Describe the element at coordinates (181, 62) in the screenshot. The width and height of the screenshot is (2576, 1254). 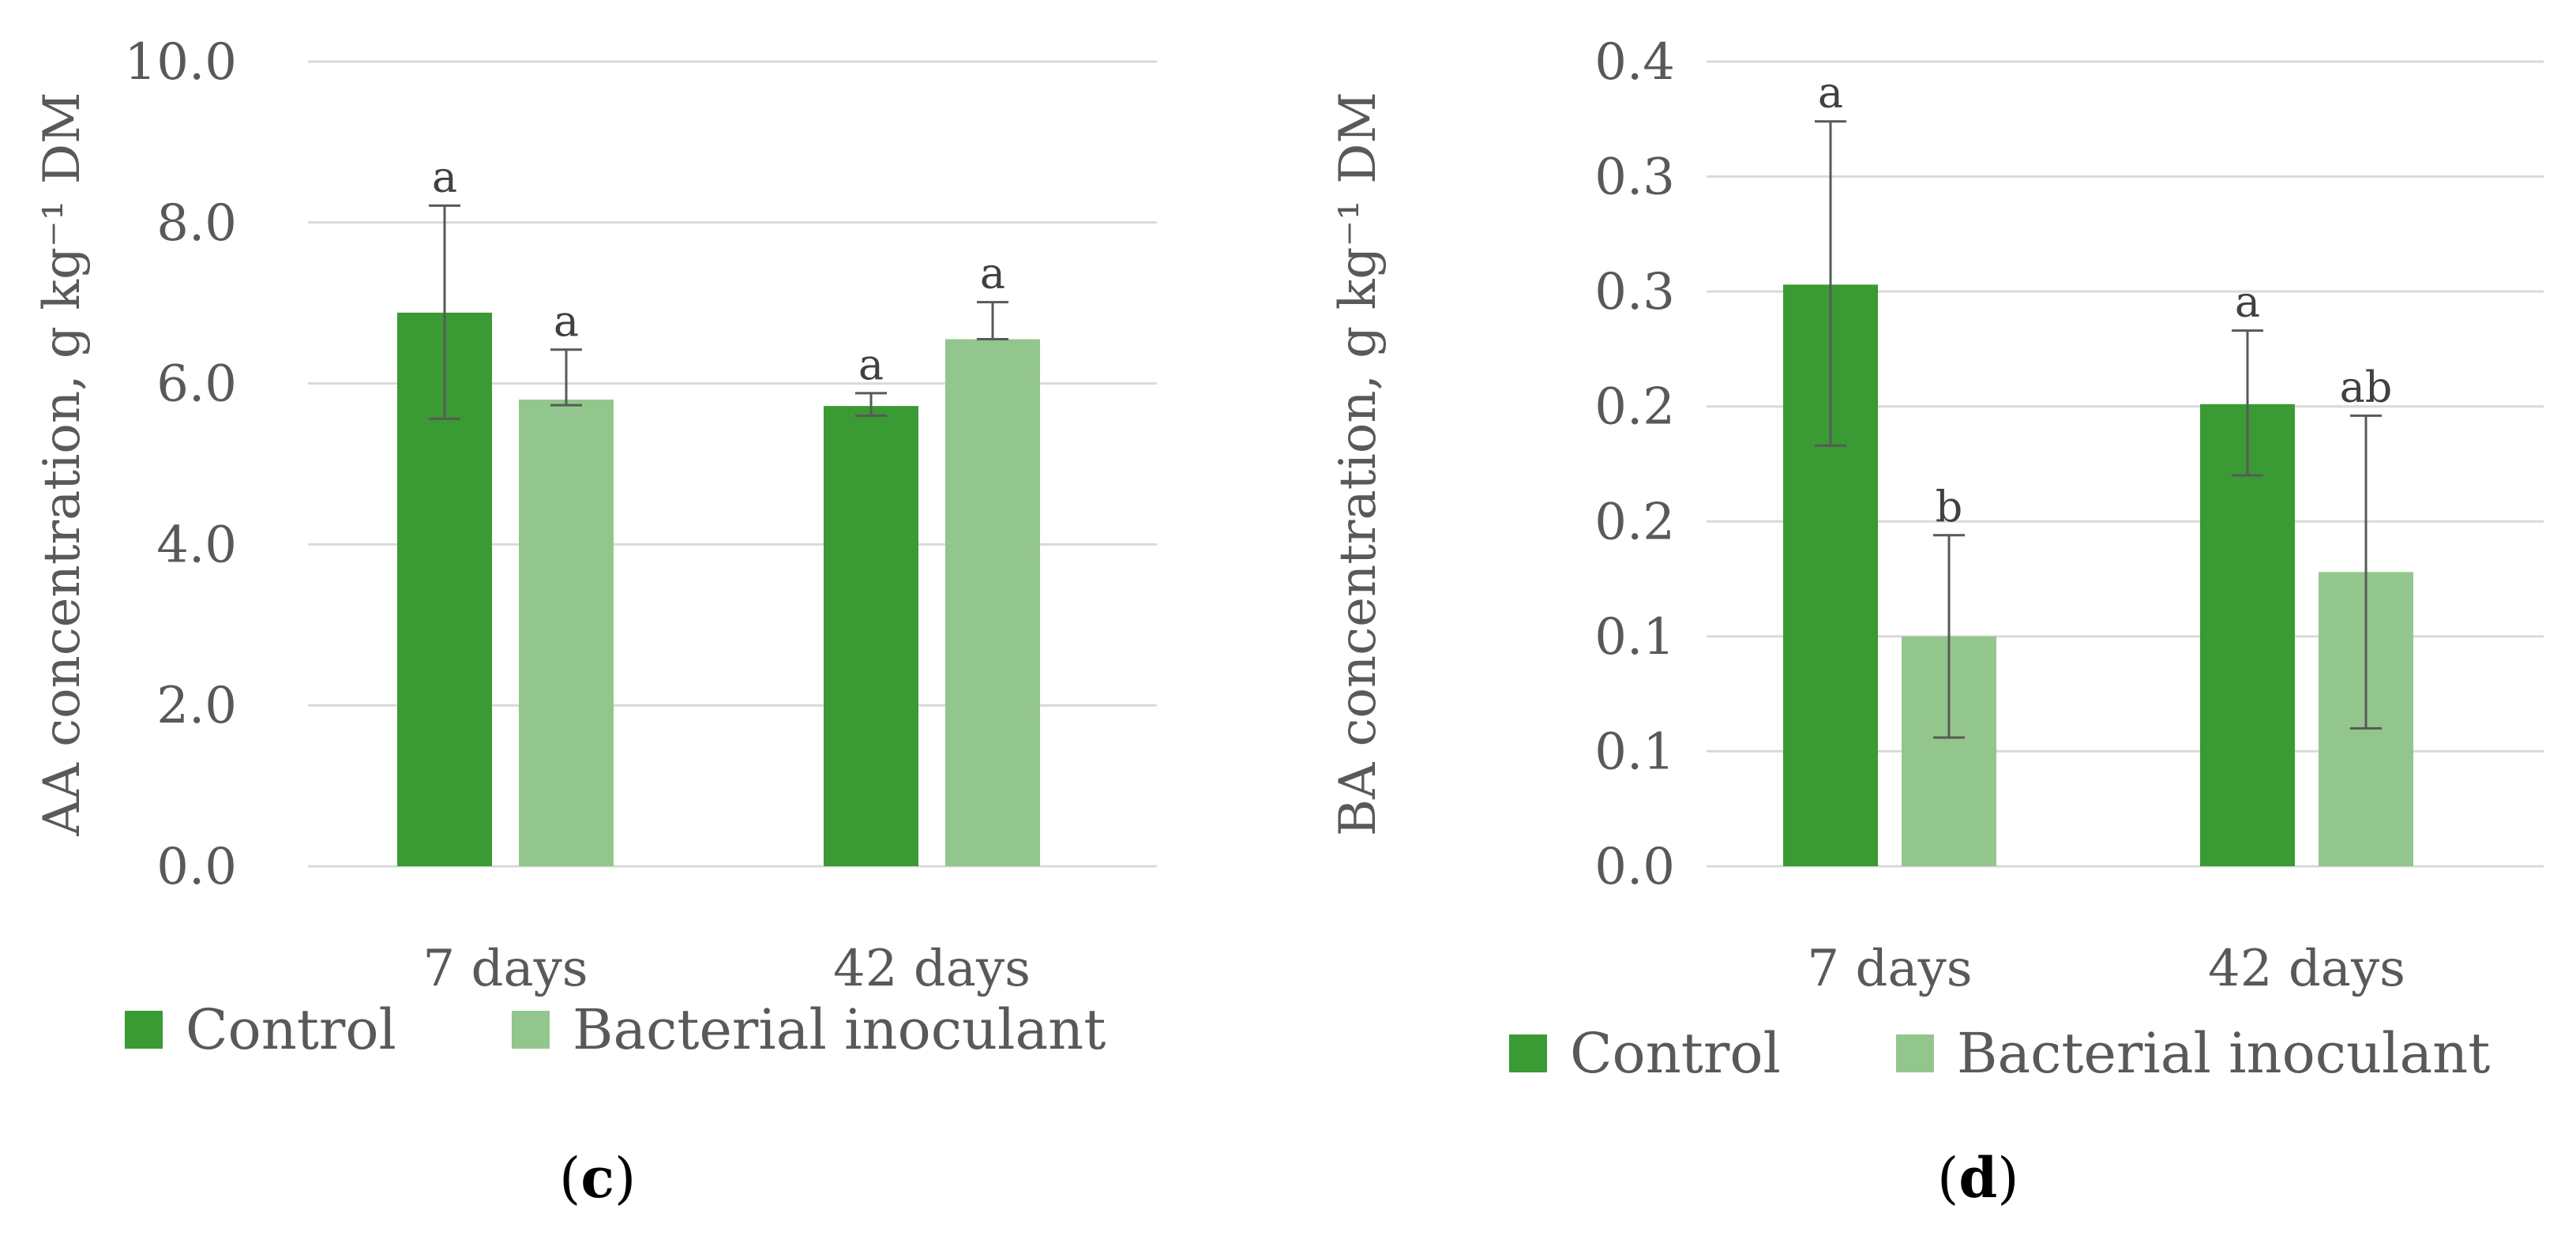
I see `y-tick-label: 10.0` at that location.